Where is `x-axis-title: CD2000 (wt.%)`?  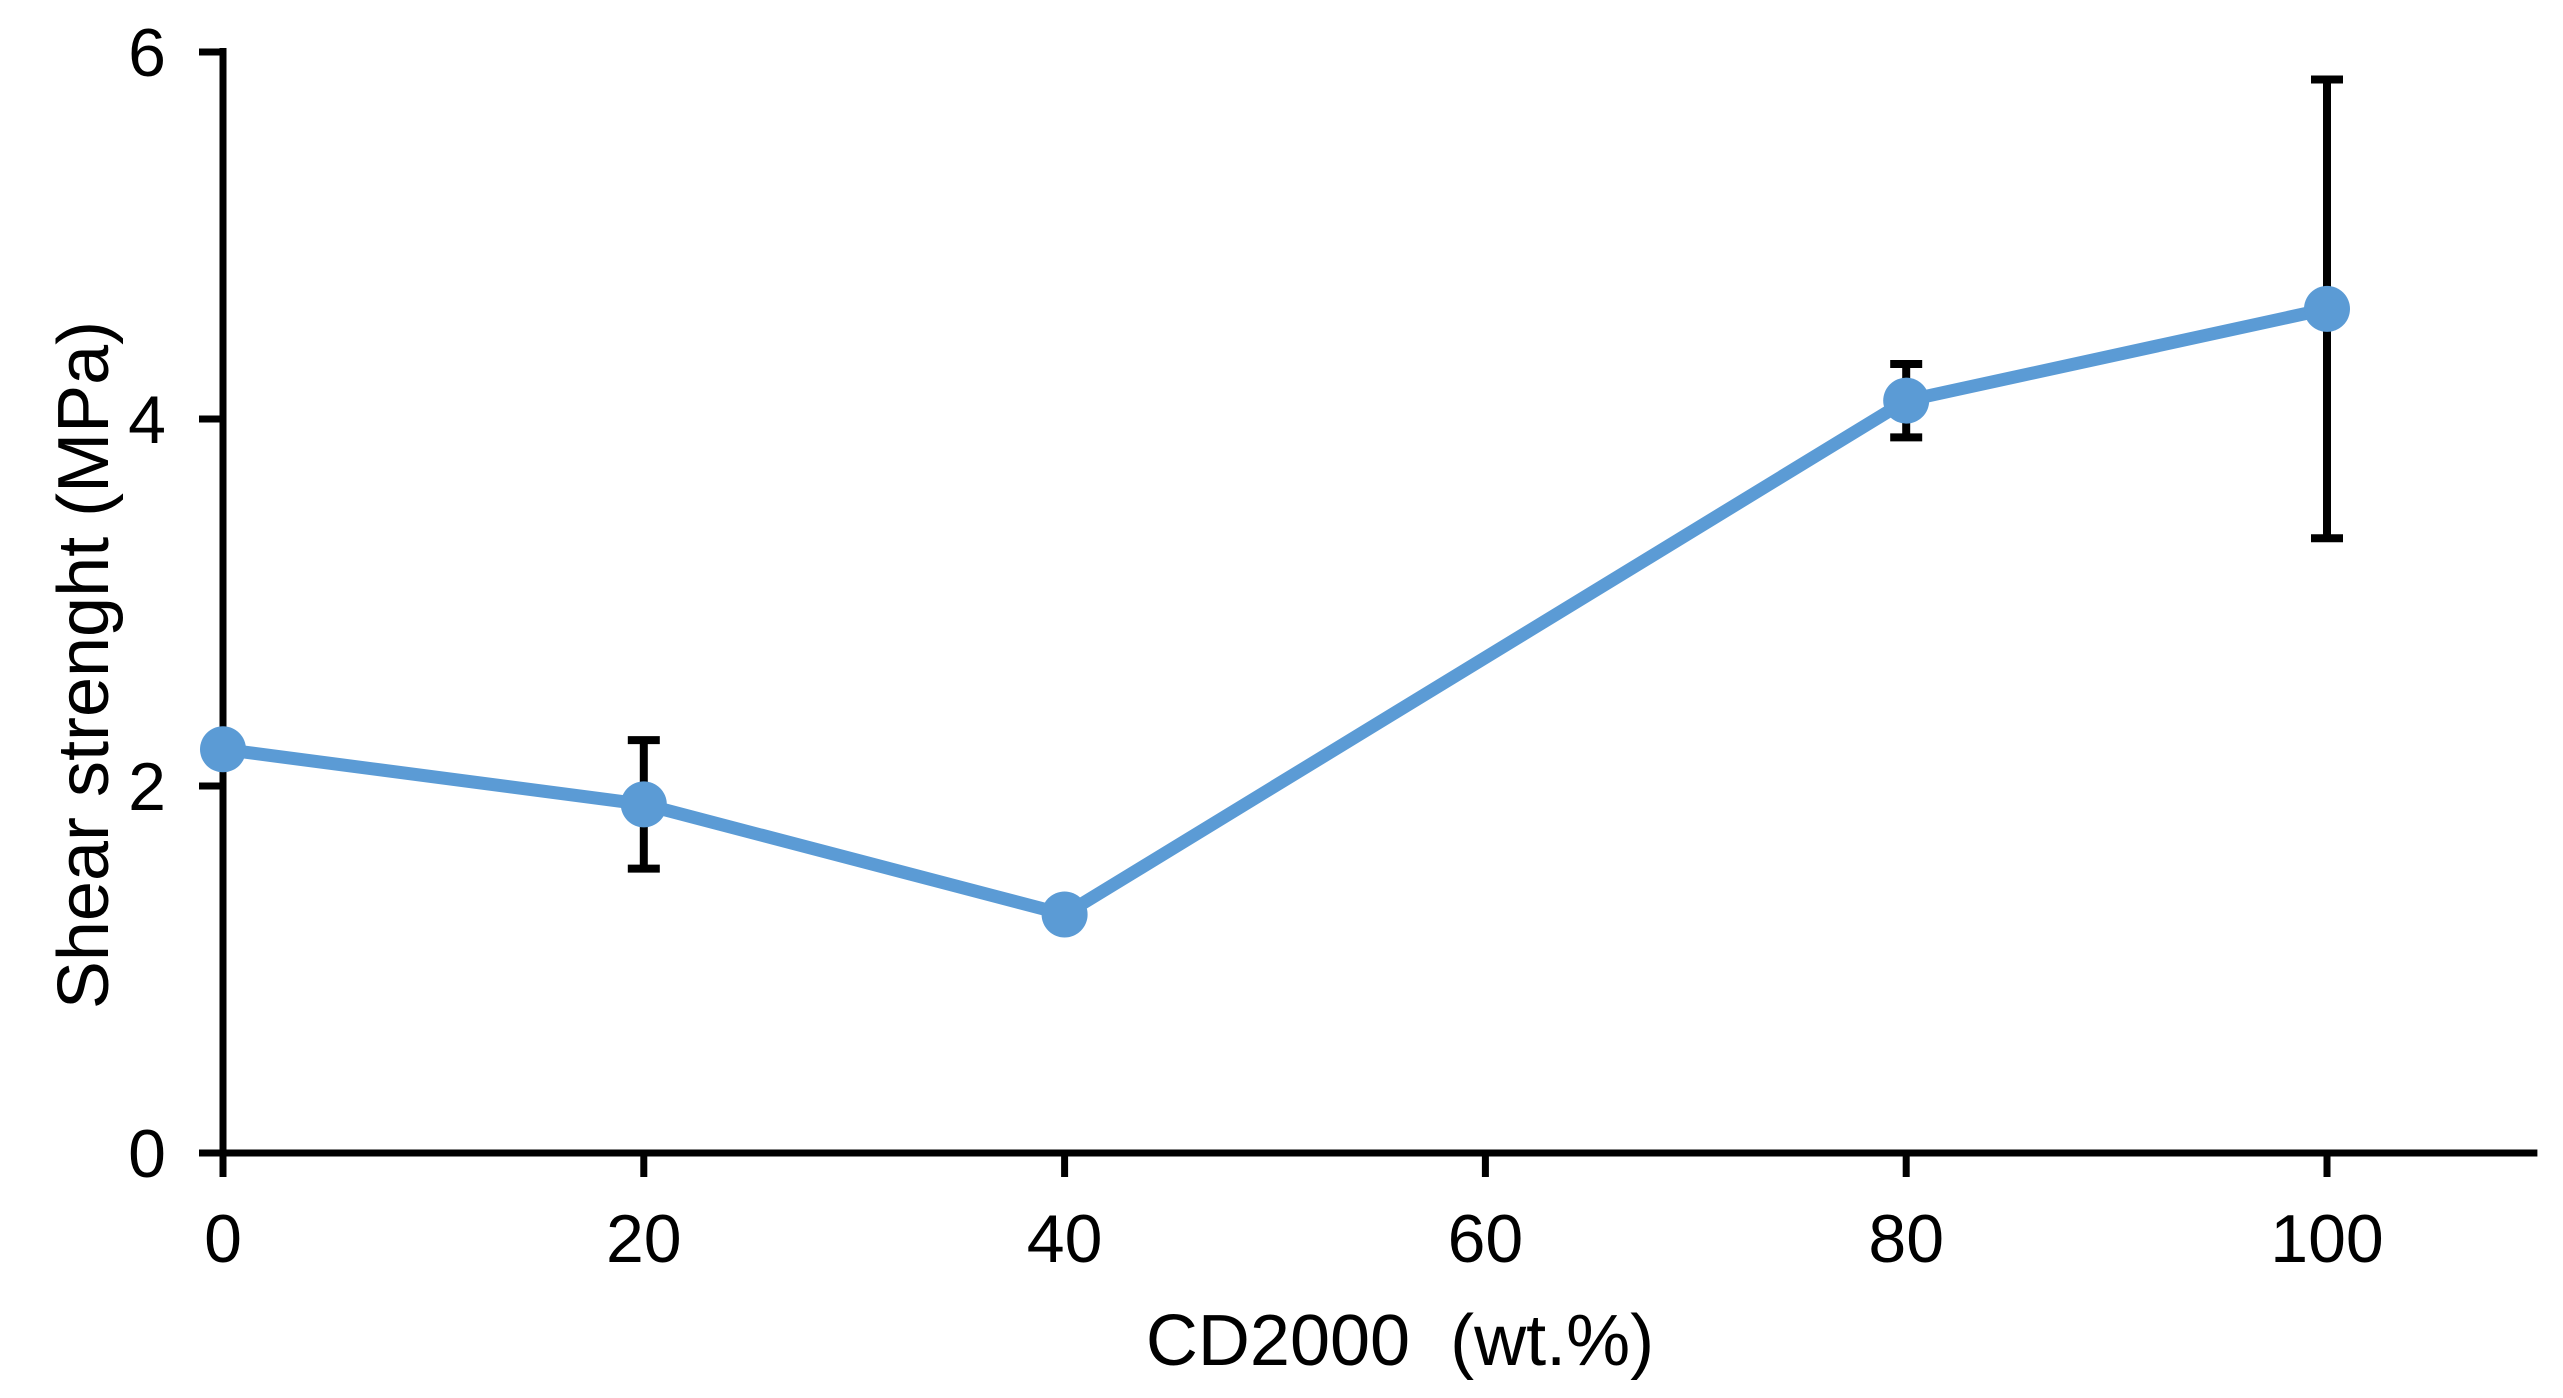 x-axis-title: CD2000 (wt.%) is located at coordinates (1400, 1341).